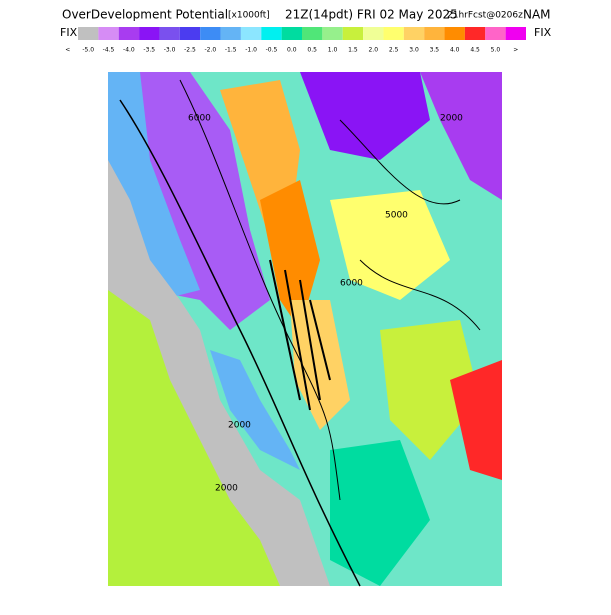 The height and width of the screenshot is (615, 611). Describe the element at coordinates (249, 16) in the screenshot. I see `units: [x1000ft]` at that location.